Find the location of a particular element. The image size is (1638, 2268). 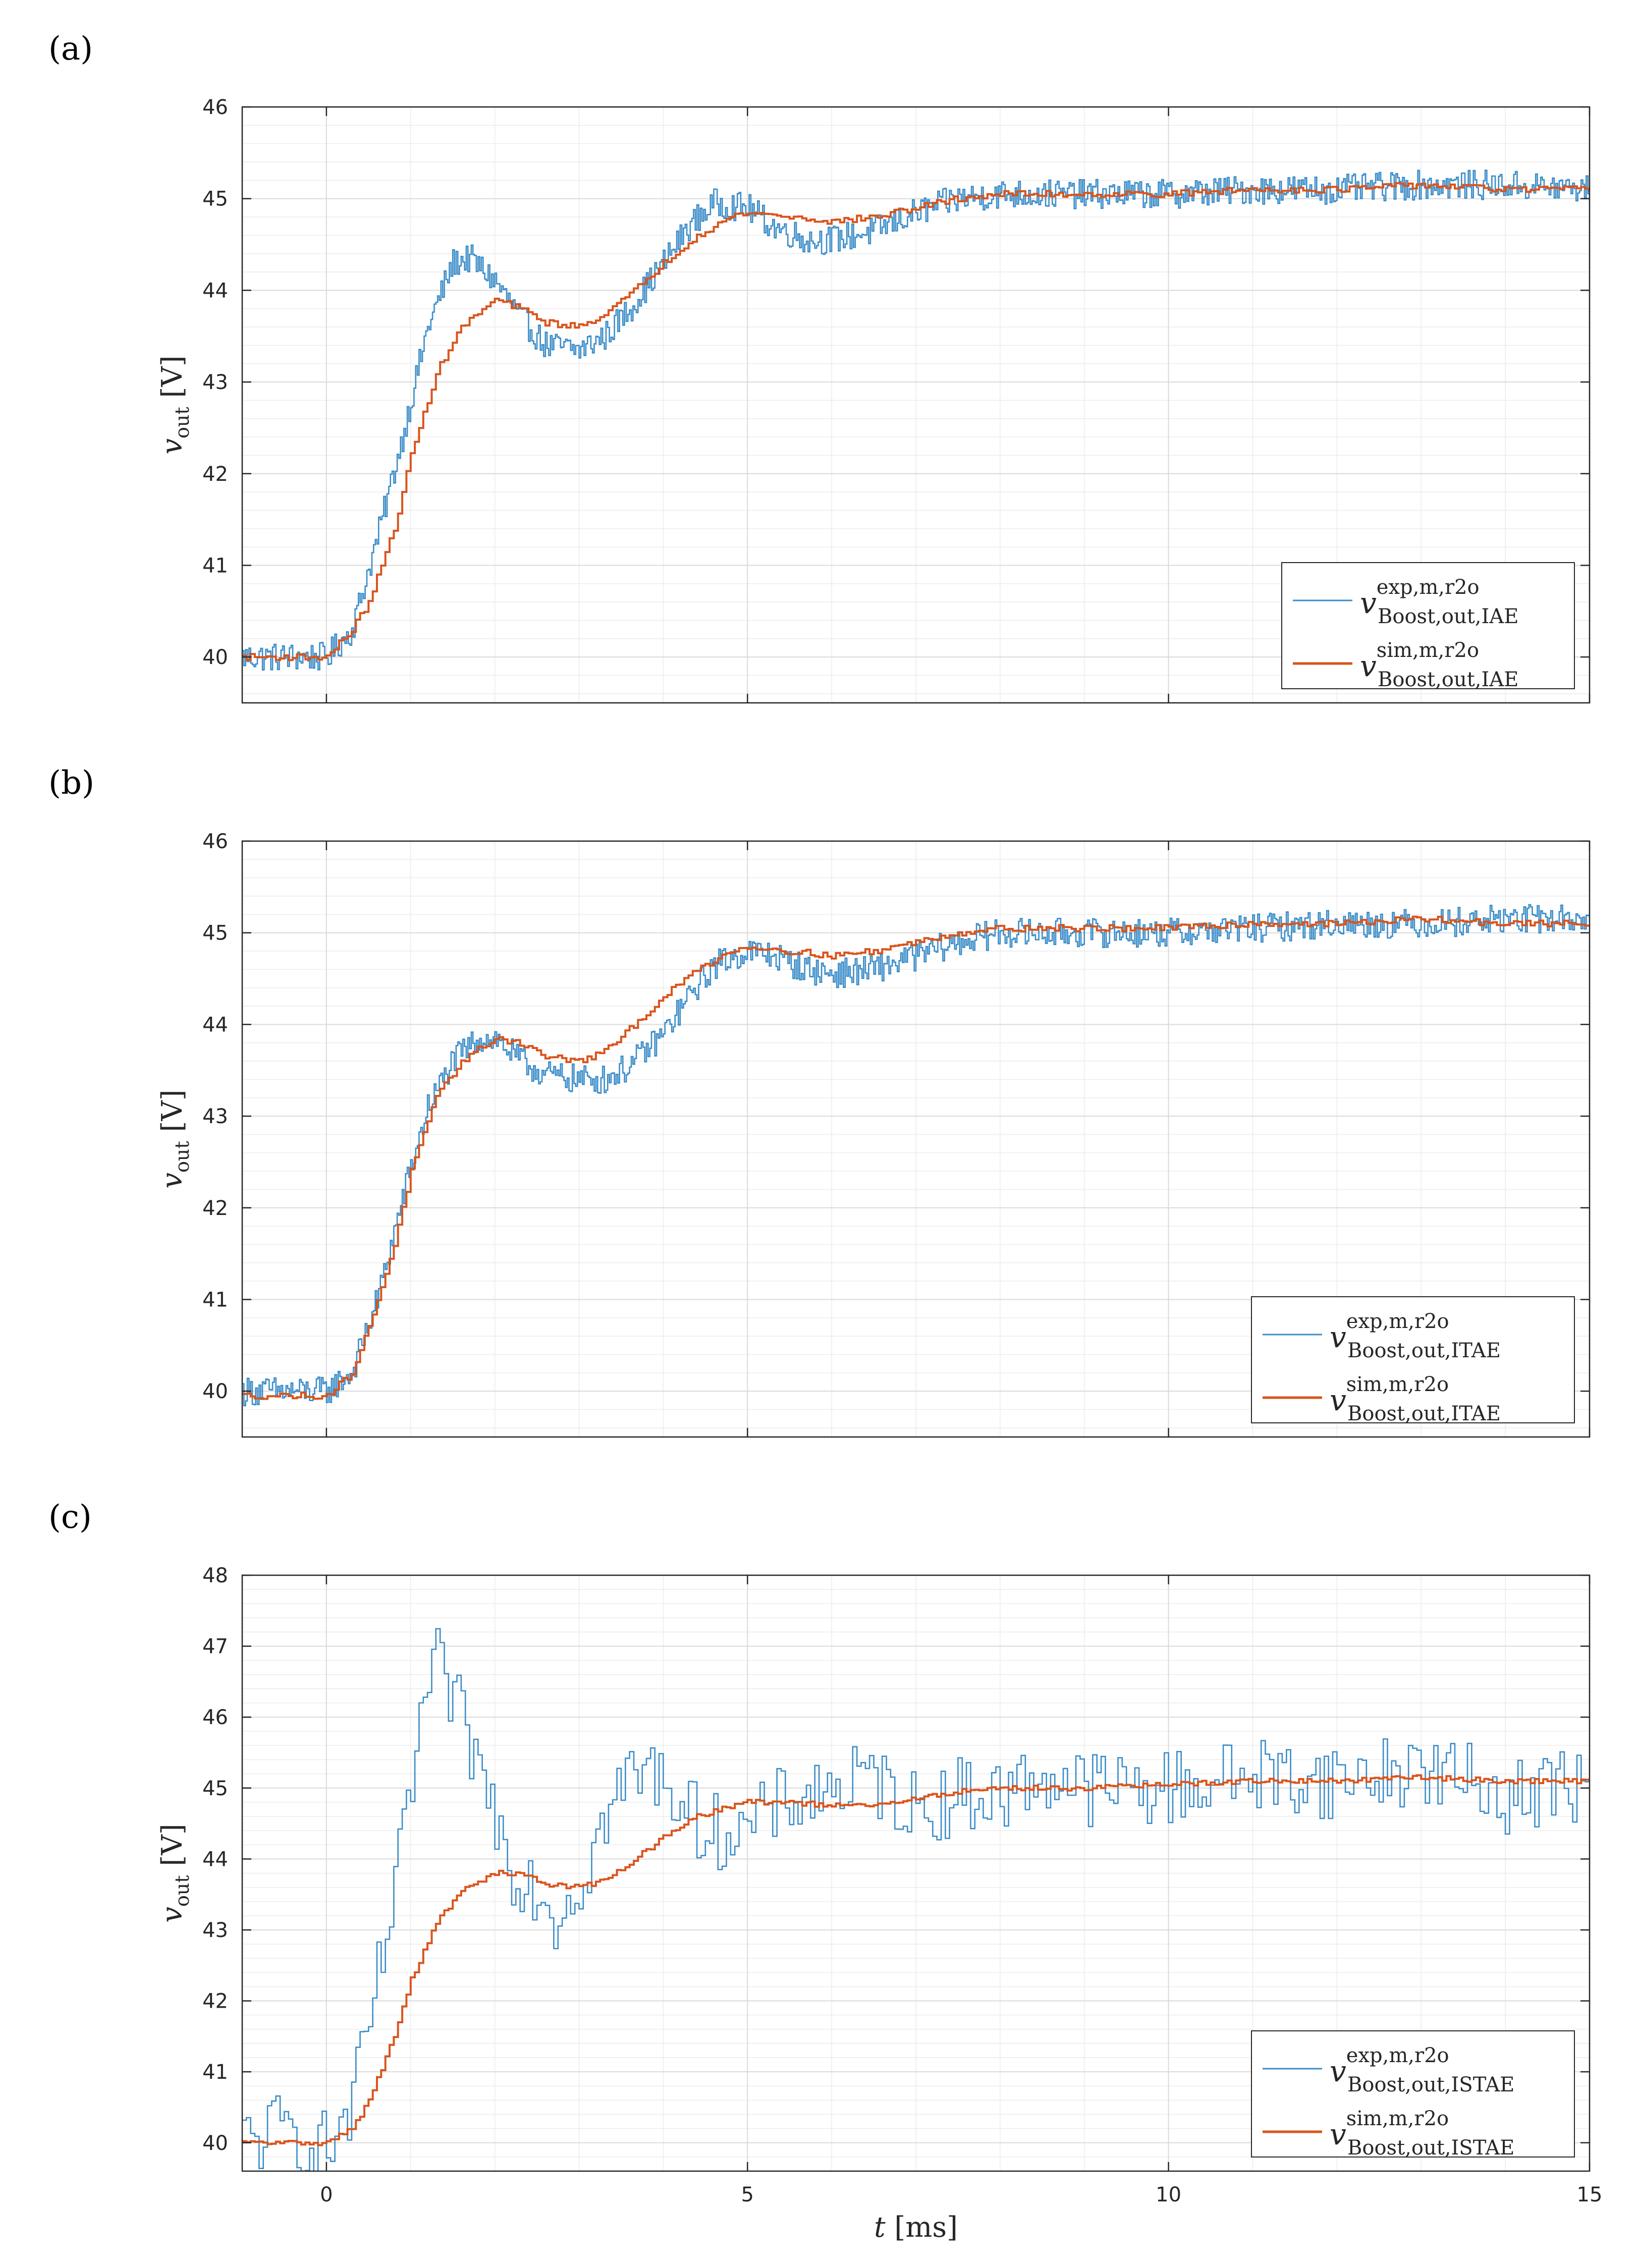

legend-label-sim: vsim,m,r2o Boost,out,IAE is located at coordinates (1439, 665).